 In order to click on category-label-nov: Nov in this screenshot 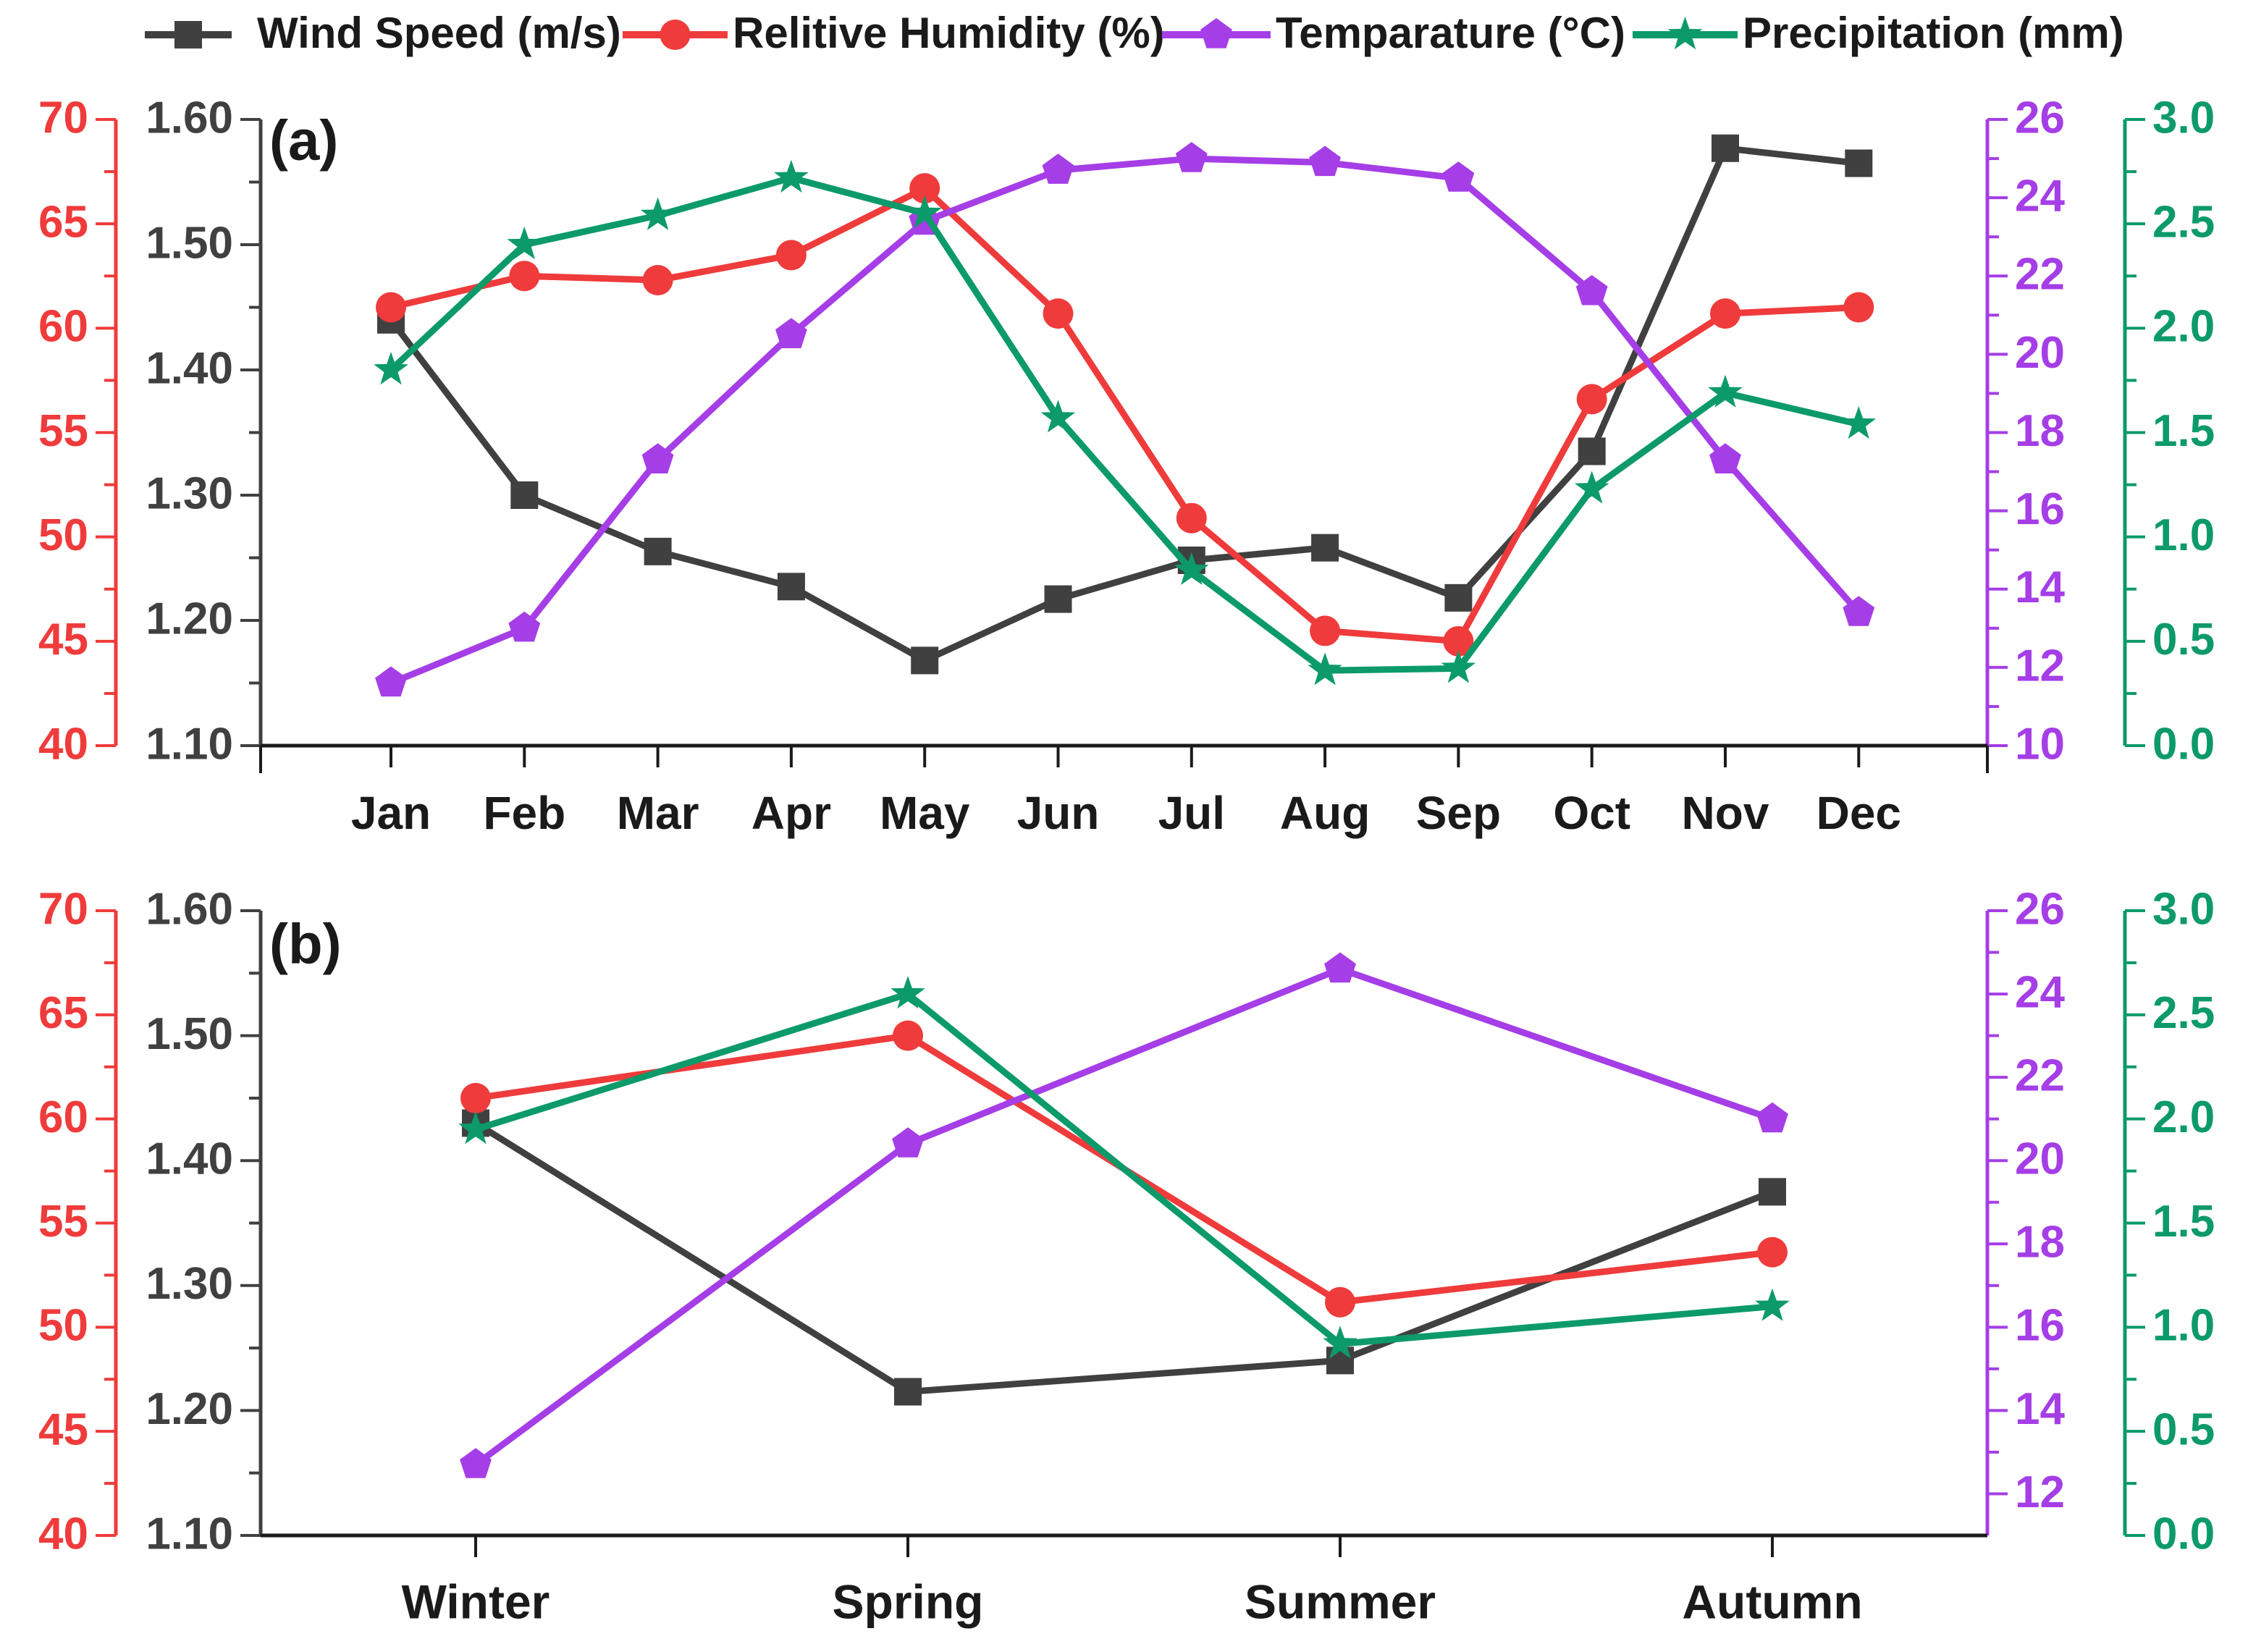, I will do `click(1725, 813)`.